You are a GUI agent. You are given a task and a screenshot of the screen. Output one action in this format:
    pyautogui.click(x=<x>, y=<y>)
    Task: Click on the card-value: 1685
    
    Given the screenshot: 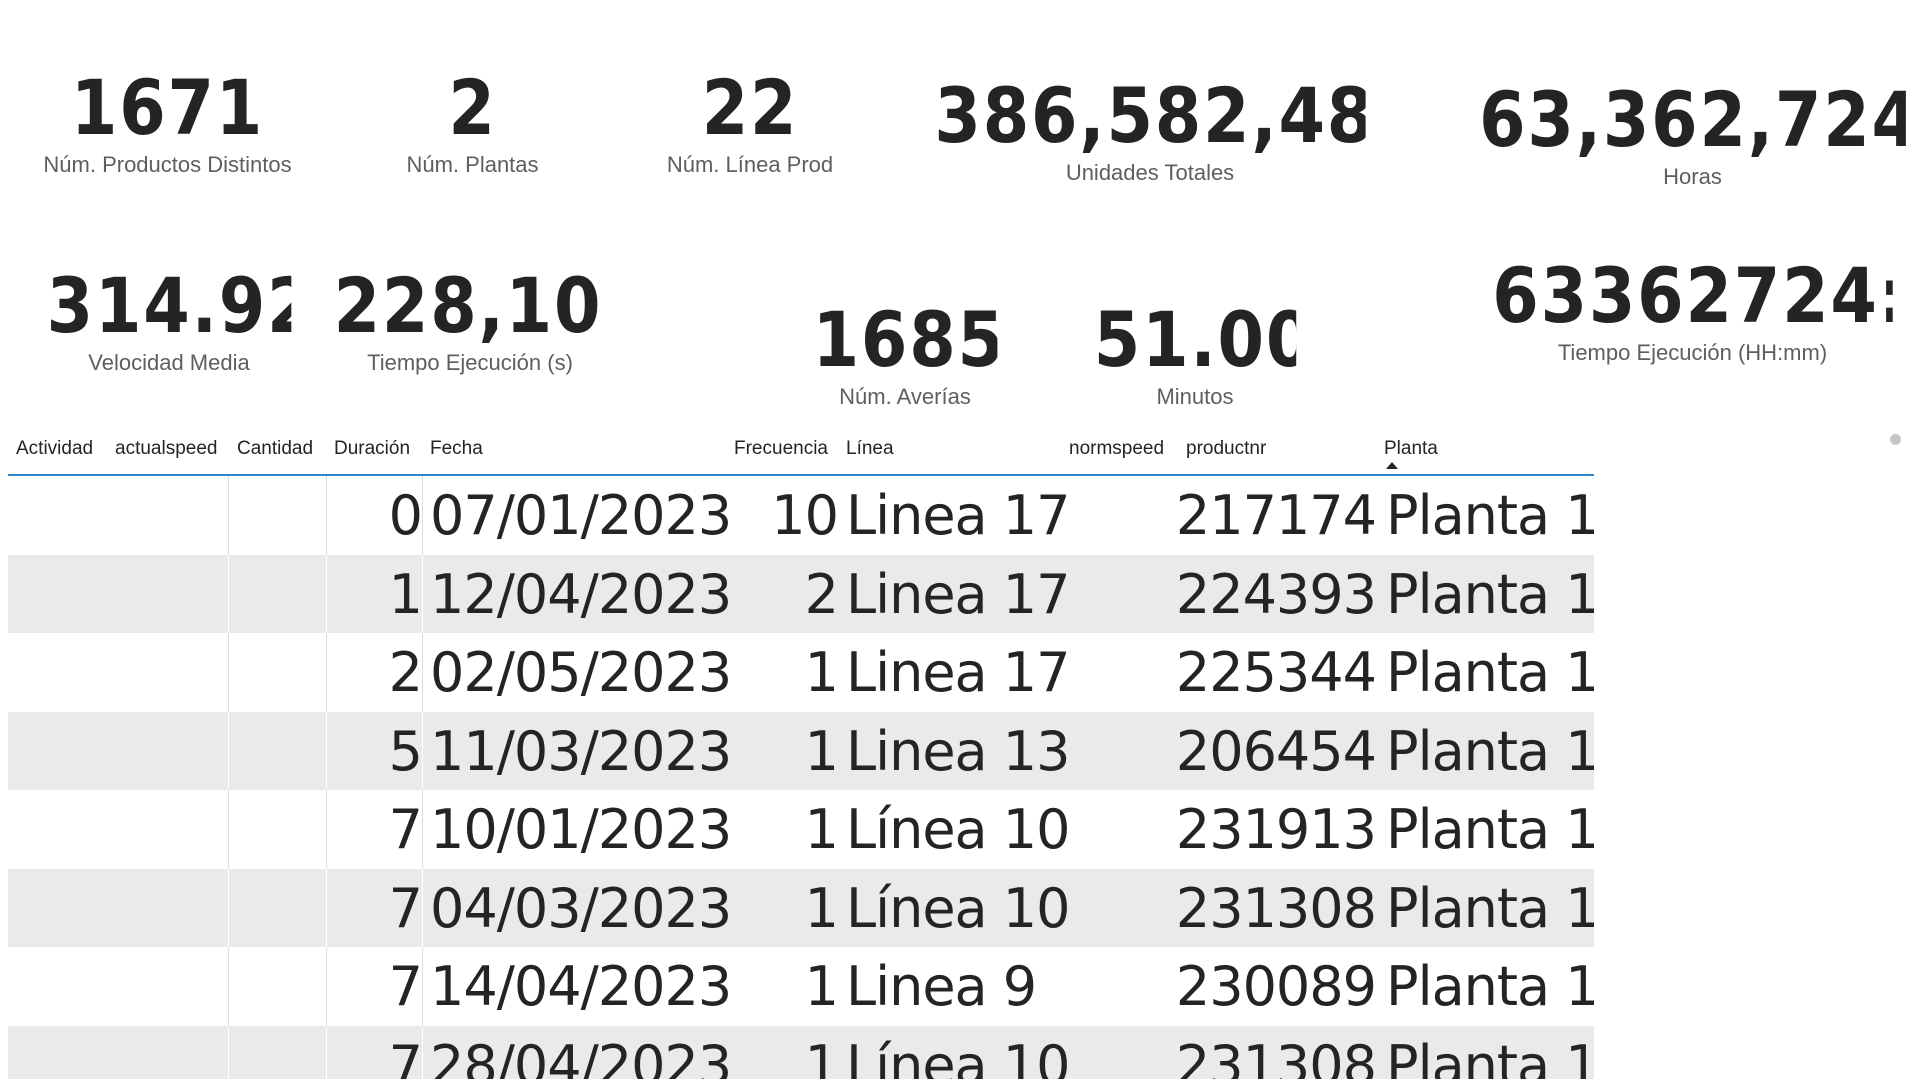 What is the action you would take?
    pyautogui.click(x=905, y=340)
    